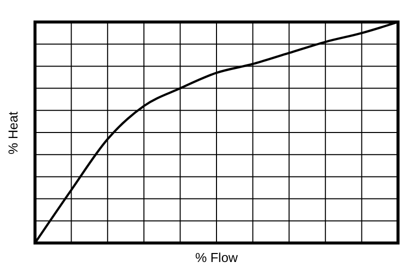 The image size is (400, 270). Describe the element at coordinates (13, 133) in the screenshot. I see `y-axis-title: % Heat` at that location.